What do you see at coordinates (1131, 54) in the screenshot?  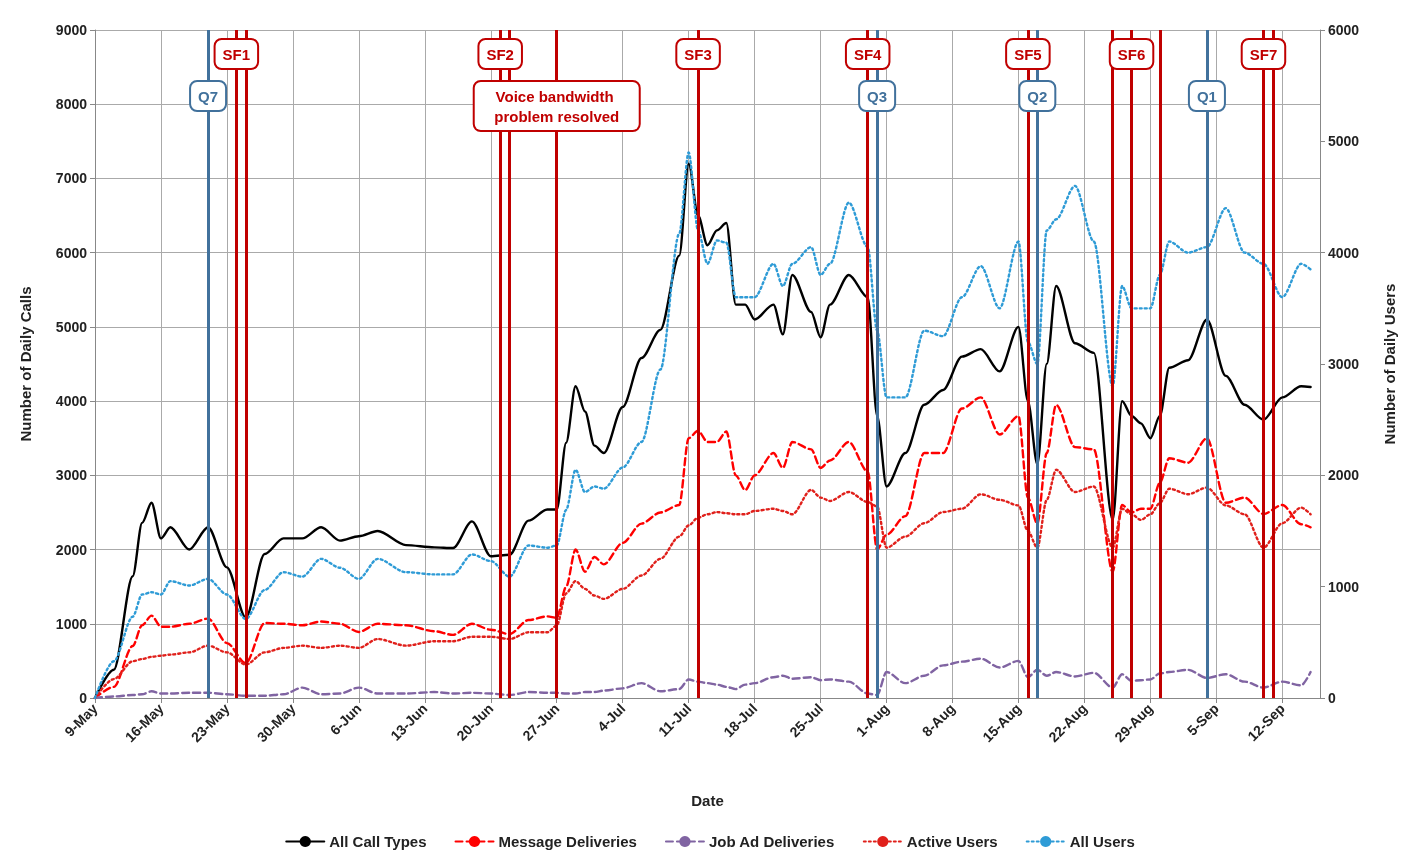 I see `ref-line-label: SF6` at bounding box center [1131, 54].